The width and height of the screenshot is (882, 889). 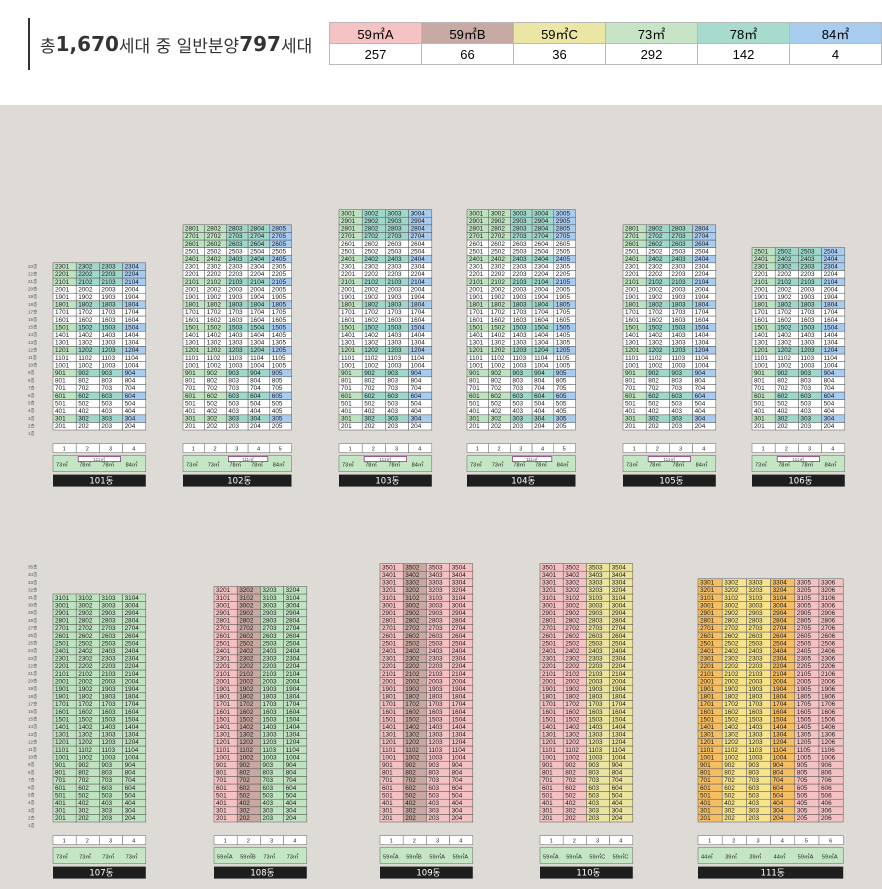 What do you see at coordinates (784, 274) in the screenshot?
I see `unit-number: 2202` at bounding box center [784, 274].